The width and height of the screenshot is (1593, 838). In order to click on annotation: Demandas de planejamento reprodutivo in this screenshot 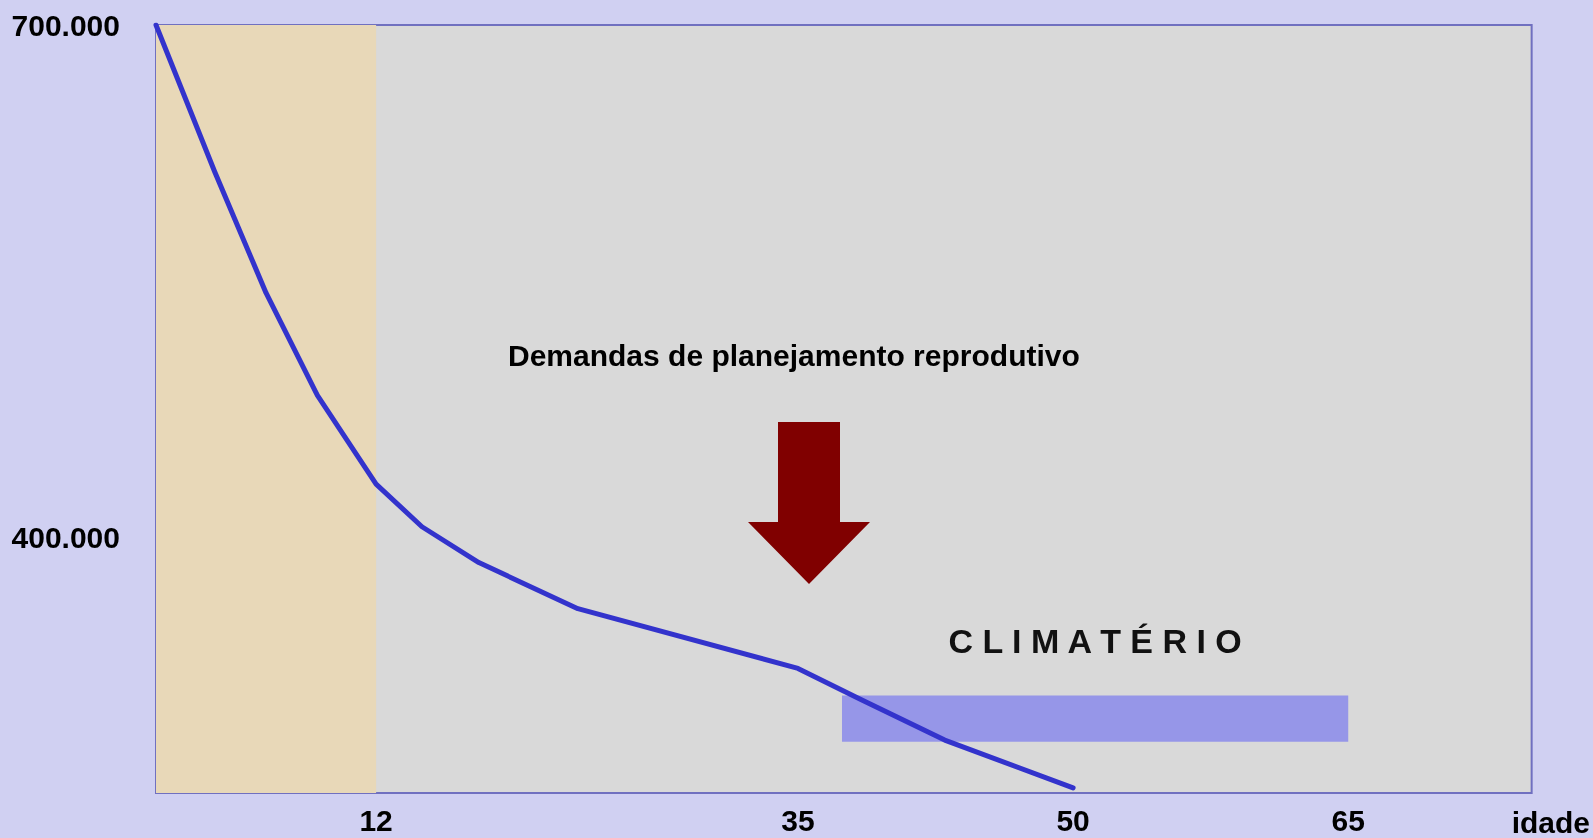, I will do `click(794, 355)`.